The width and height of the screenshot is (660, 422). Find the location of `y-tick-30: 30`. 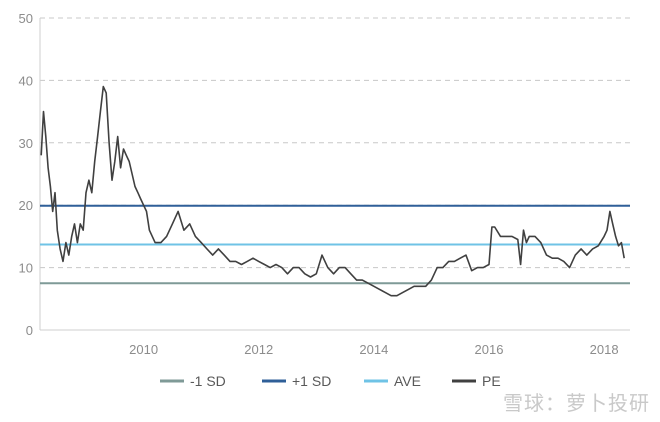

y-tick-30: 30 is located at coordinates (26, 143).